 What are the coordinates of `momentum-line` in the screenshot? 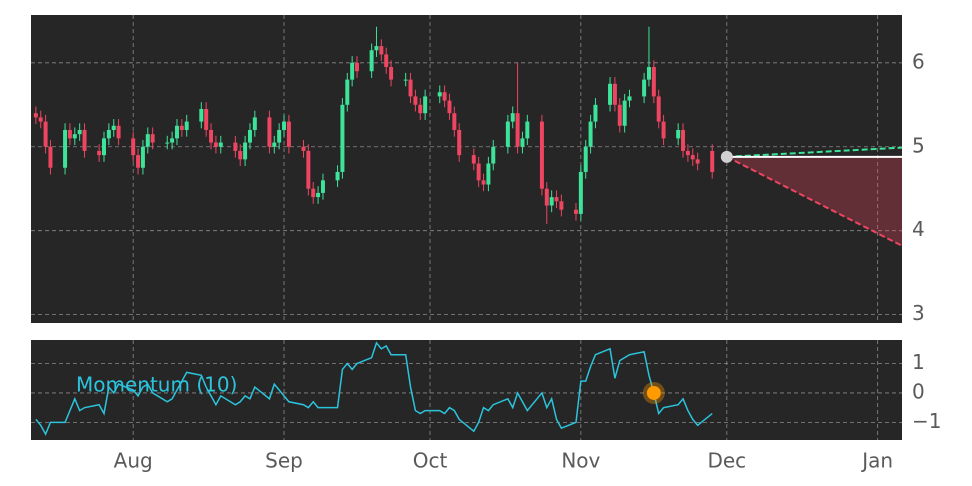 It's located at (374, 388).